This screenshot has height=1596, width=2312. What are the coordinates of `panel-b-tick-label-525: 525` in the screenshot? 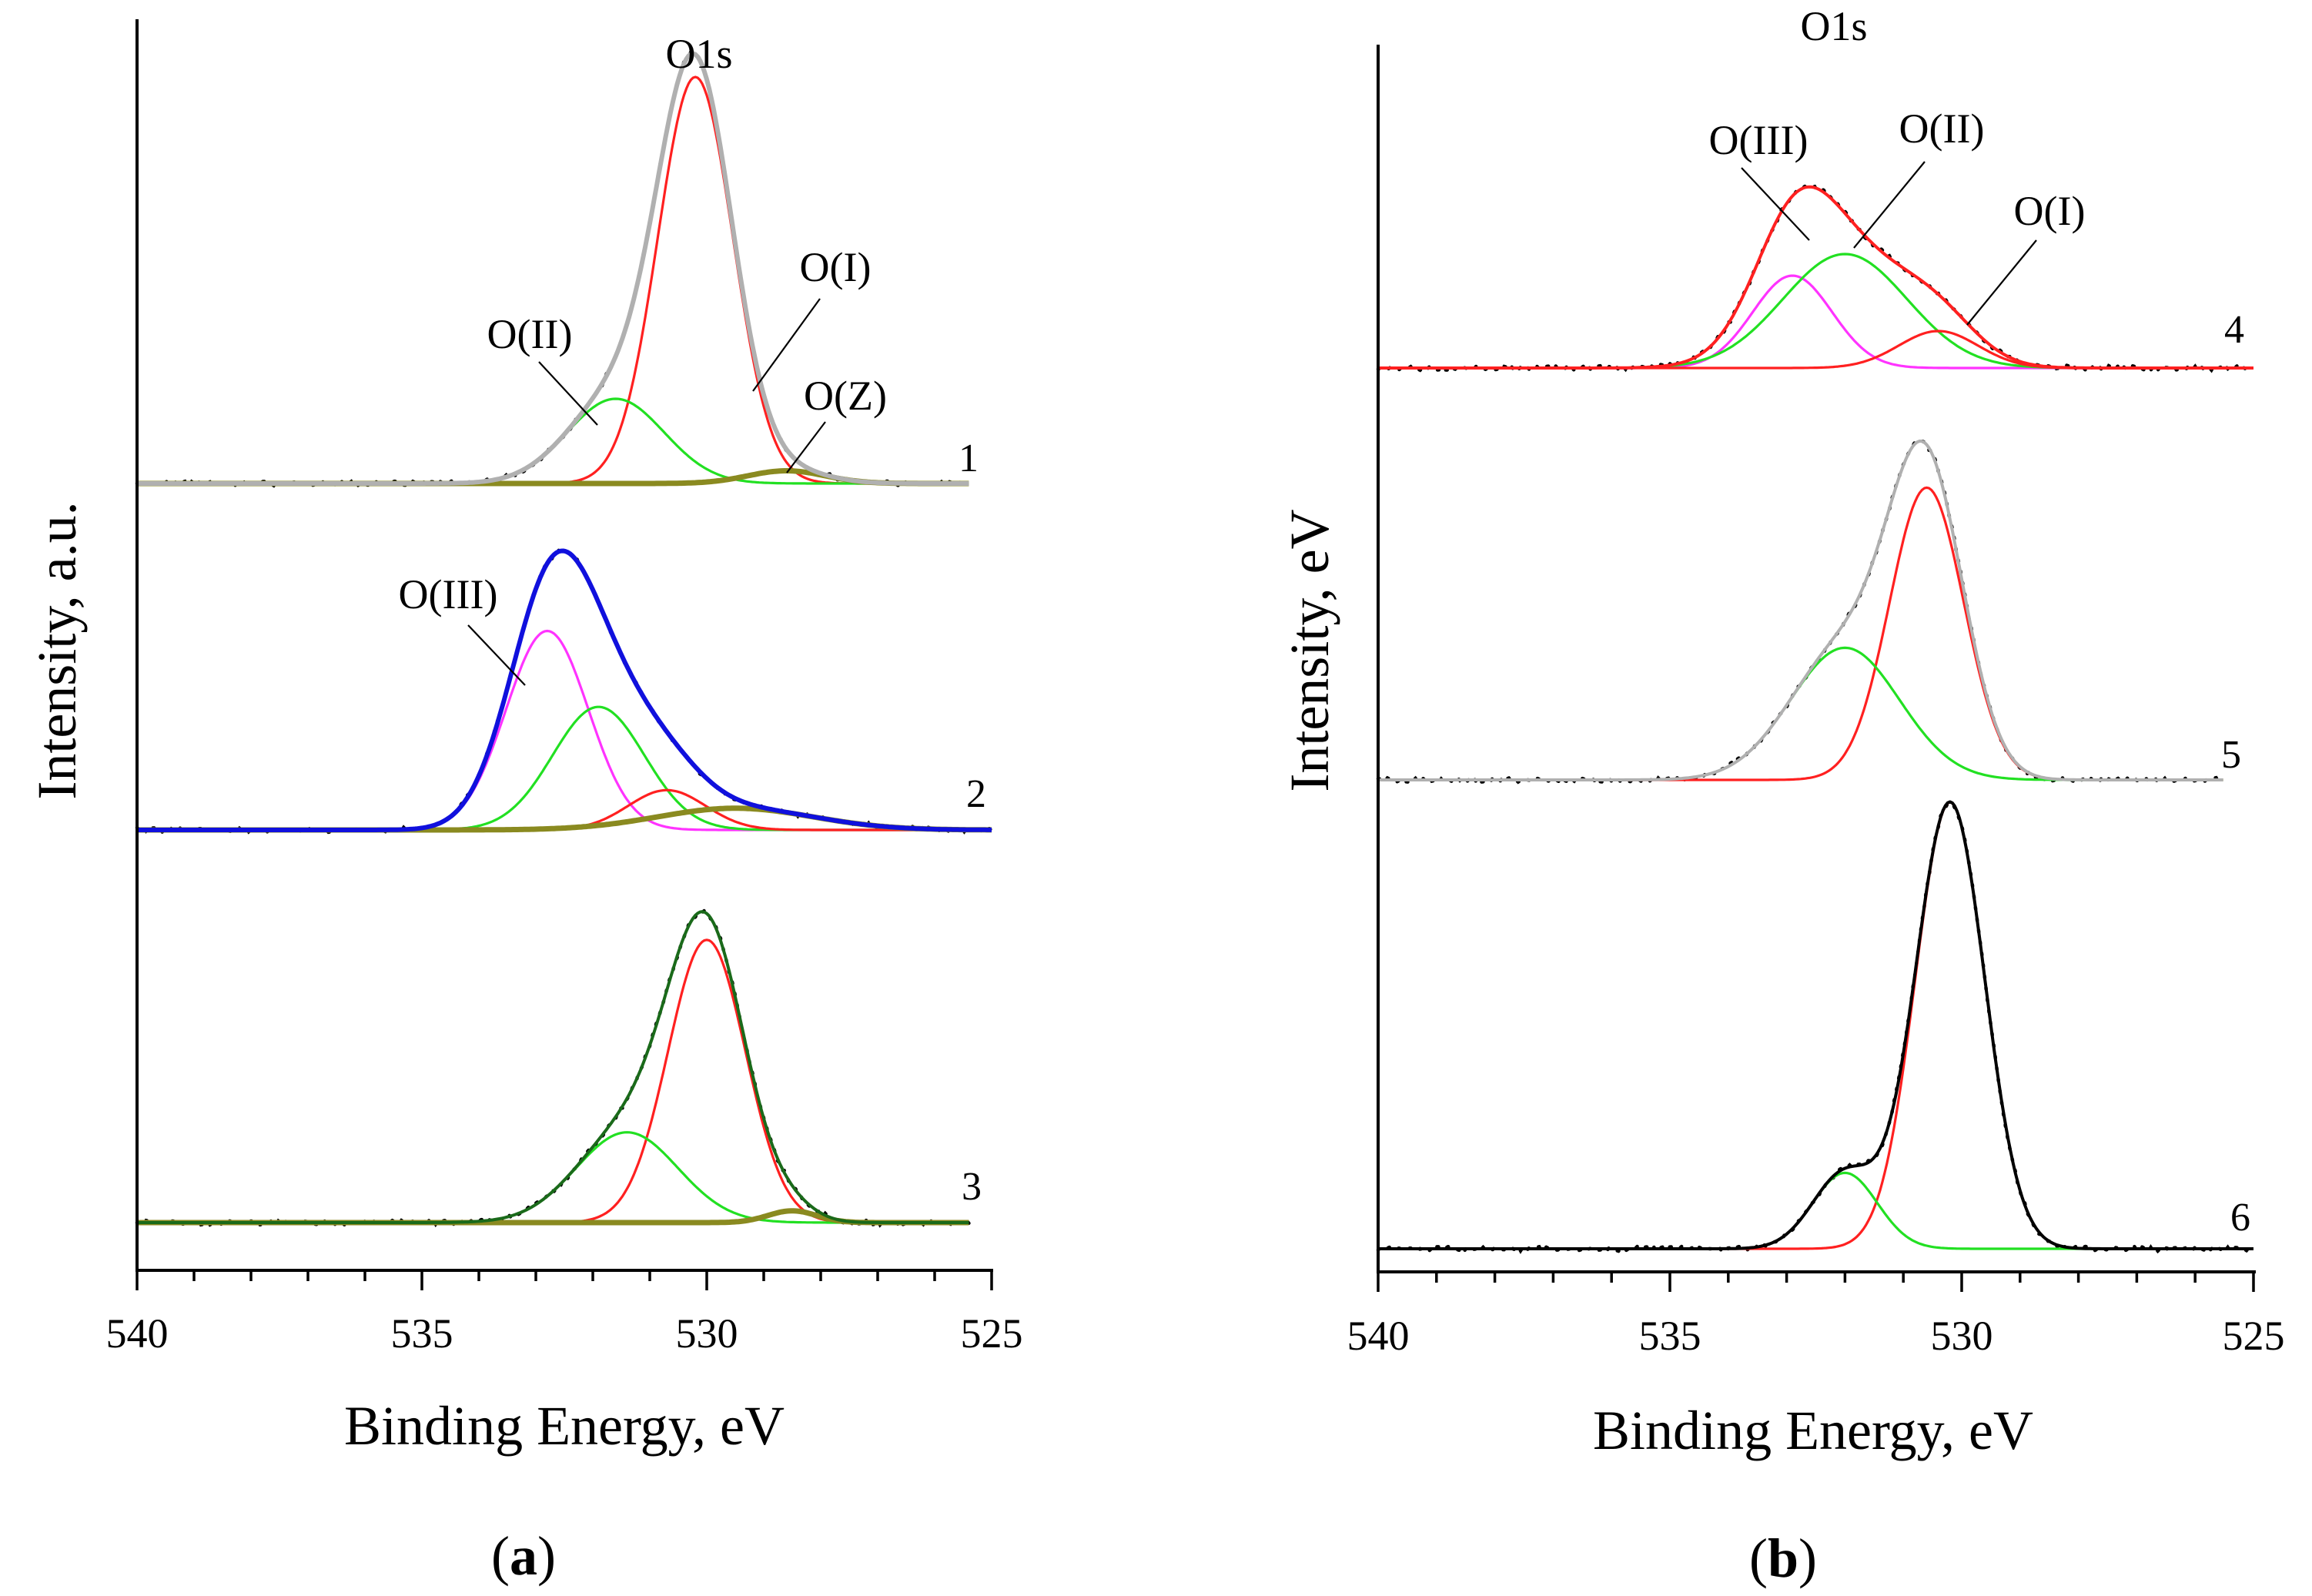 It's located at (2254, 1336).